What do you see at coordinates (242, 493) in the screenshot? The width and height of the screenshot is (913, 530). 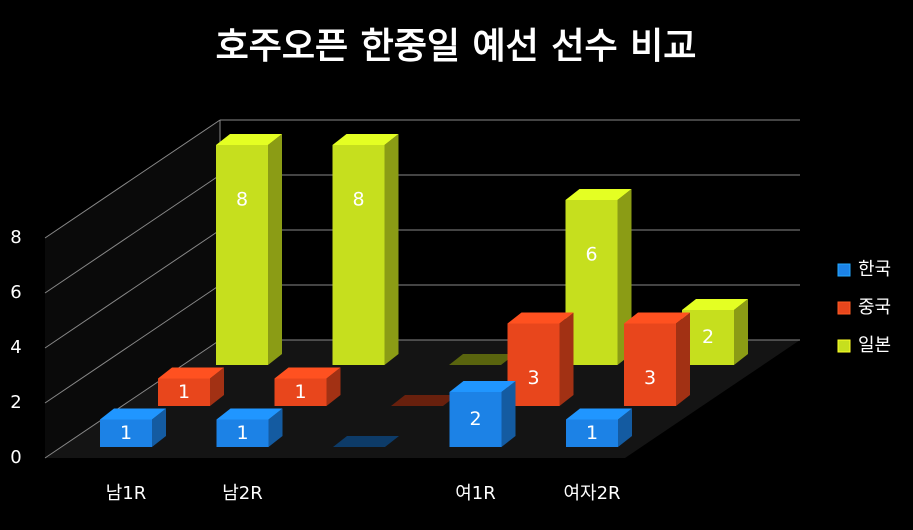 I see `x-tick-label: 남2R` at bounding box center [242, 493].